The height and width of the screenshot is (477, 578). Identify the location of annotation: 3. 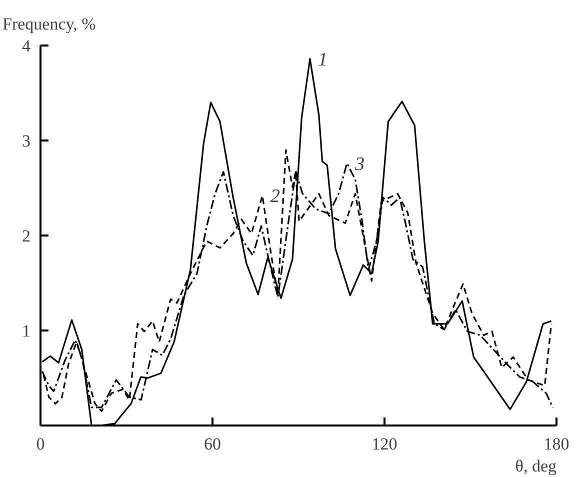
(359, 164).